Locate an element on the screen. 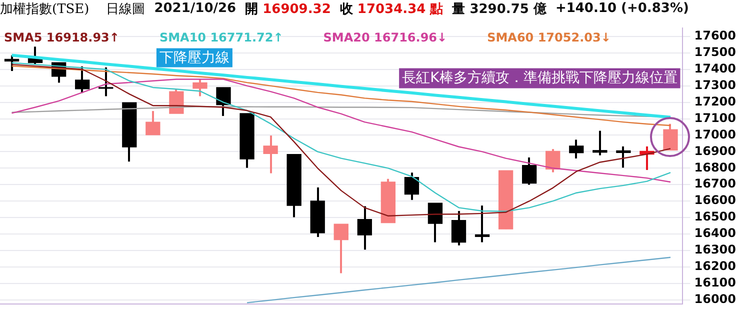 The width and height of the screenshot is (740, 316). y-tick-label: 17300 is located at coordinates (715, 85).